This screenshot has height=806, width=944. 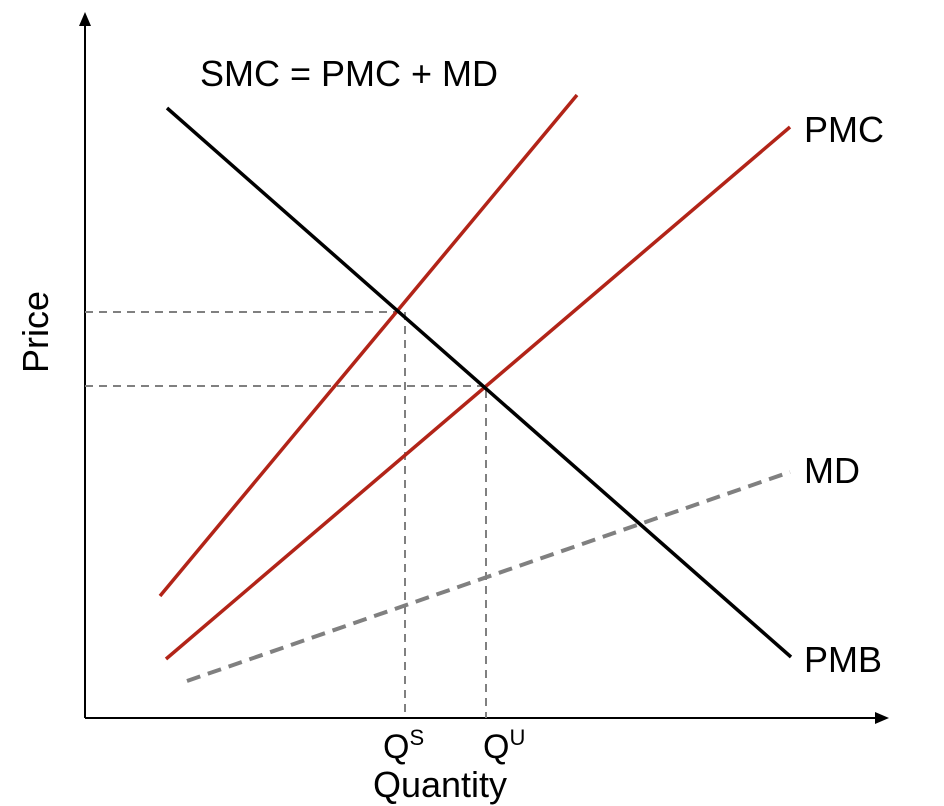 What do you see at coordinates (843, 659) in the screenshot?
I see `pmb-label: PMB` at bounding box center [843, 659].